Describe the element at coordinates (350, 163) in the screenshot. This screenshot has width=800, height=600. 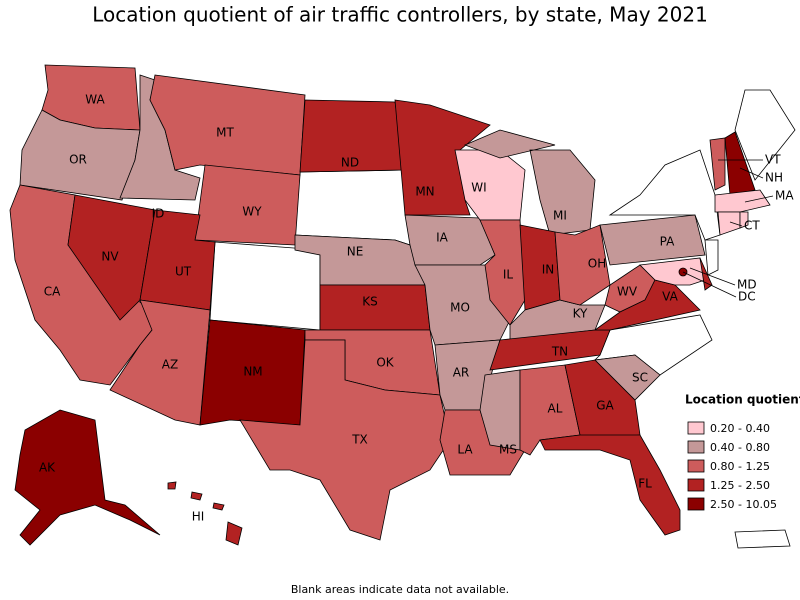
I see `state-label: ND` at that location.